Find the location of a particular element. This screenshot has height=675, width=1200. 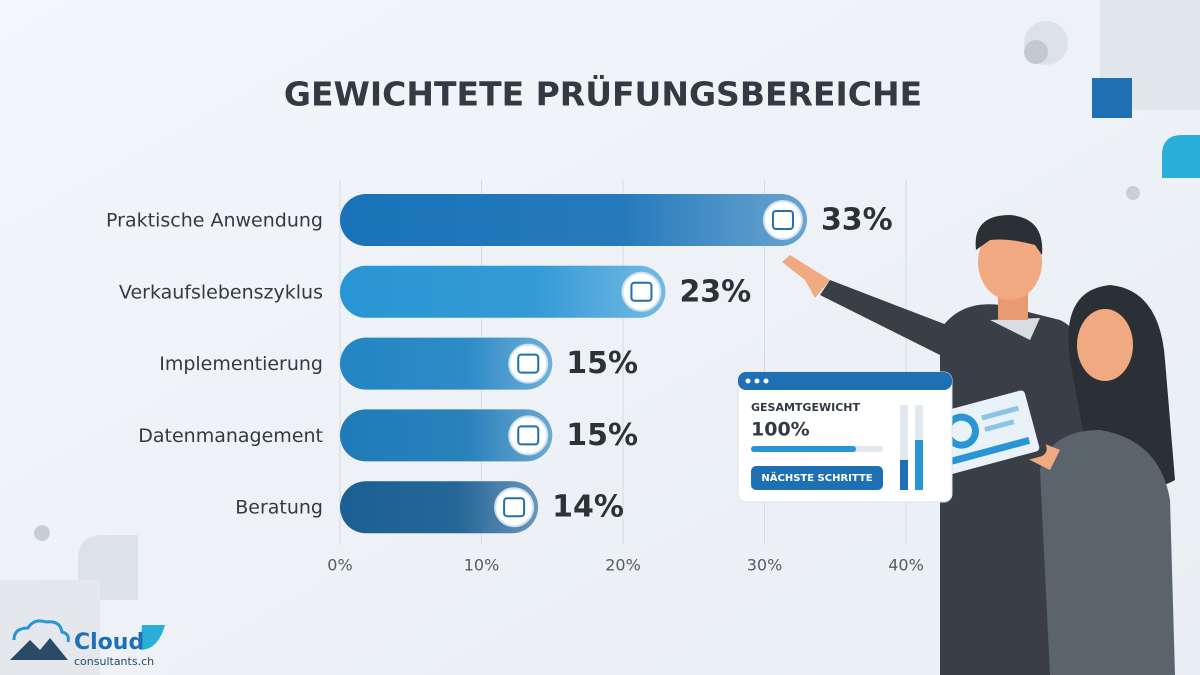

category-label: Datenmanagement is located at coordinates (230, 436).